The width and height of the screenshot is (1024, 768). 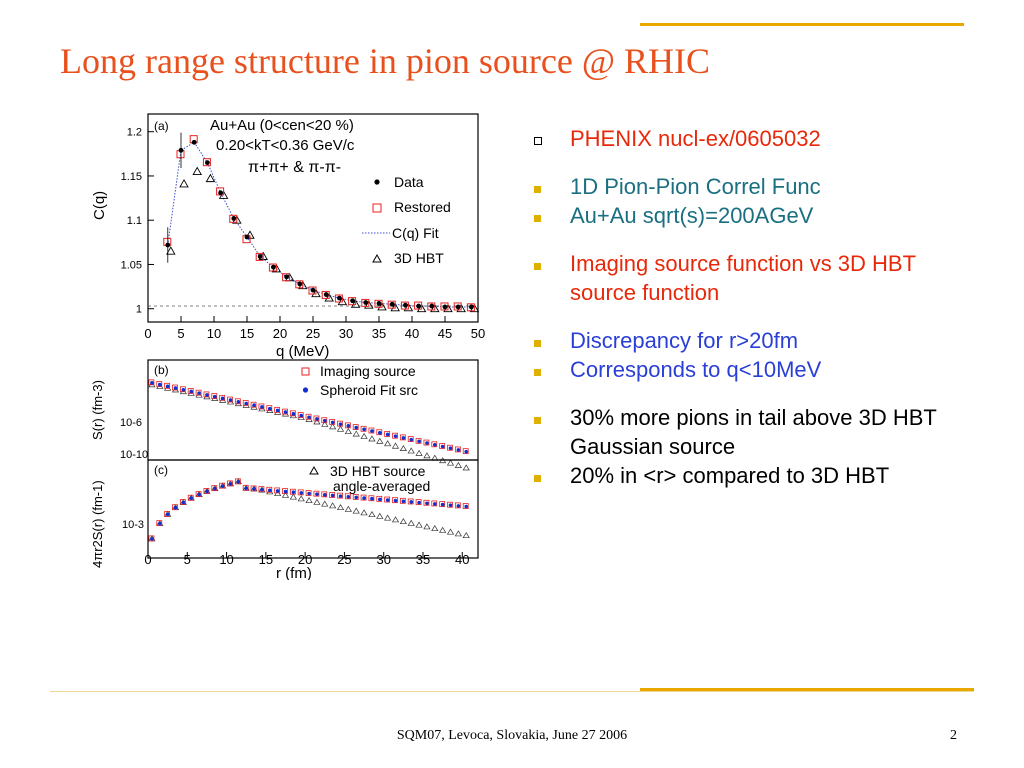 I want to click on x-tick-label: 30, so click(x=383, y=559).